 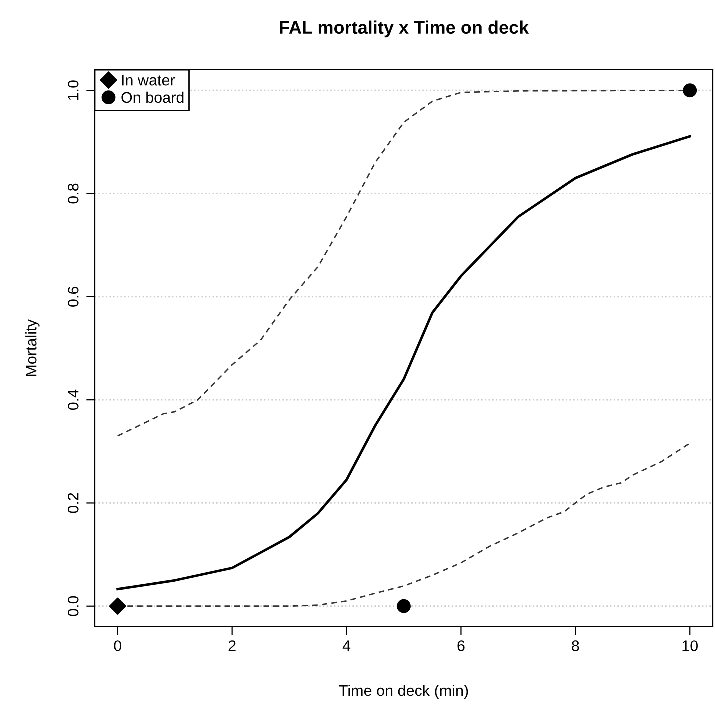 What do you see at coordinates (118, 646) in the screenshot?
I see `x-tick-label: 0` at bounding box center [118, 646].